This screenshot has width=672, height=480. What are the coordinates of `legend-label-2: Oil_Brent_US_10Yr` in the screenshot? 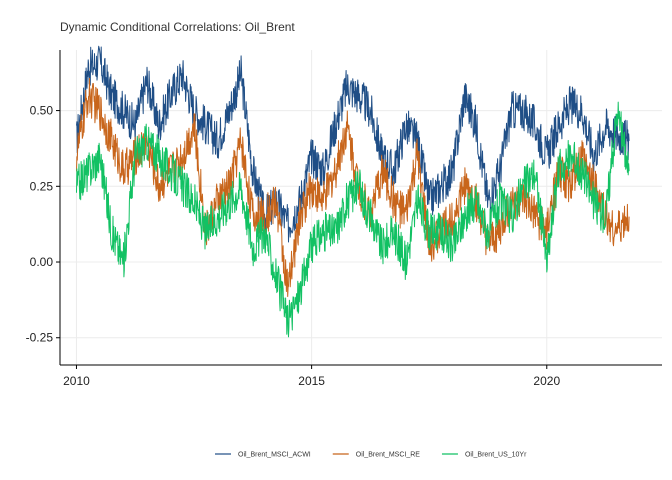 It's located at (496, 455).